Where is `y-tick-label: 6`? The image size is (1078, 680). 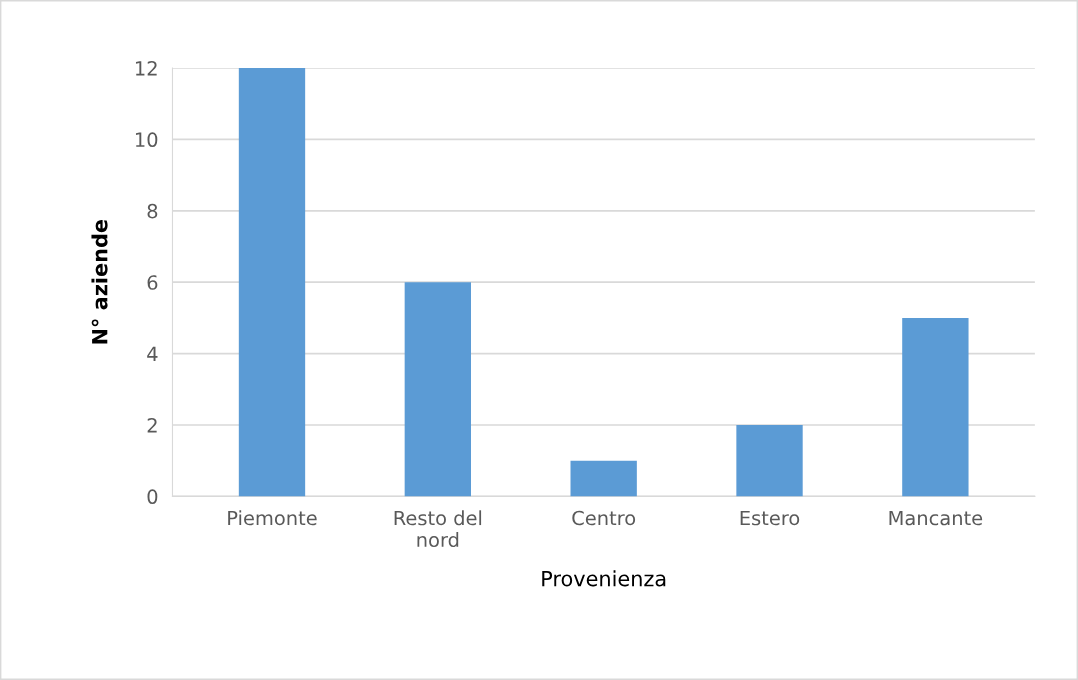 y-tick-label: 6 is located at coordinates (152, 282).